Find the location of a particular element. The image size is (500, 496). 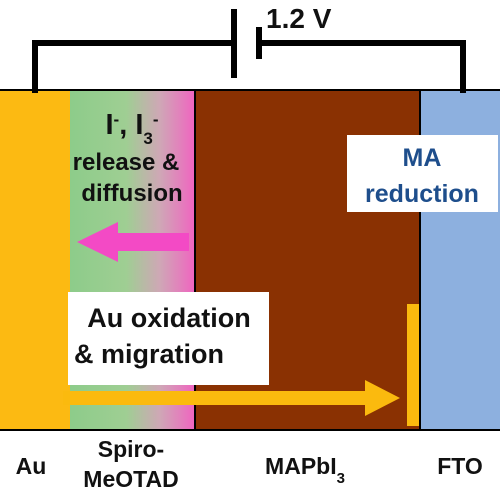

diffusion-label: diffusion is located at coordinates (131, 193).